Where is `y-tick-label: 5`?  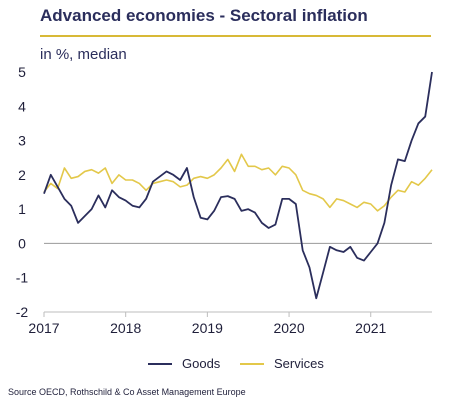
y-tick-label: 5 is located at coordinates (22, 72).